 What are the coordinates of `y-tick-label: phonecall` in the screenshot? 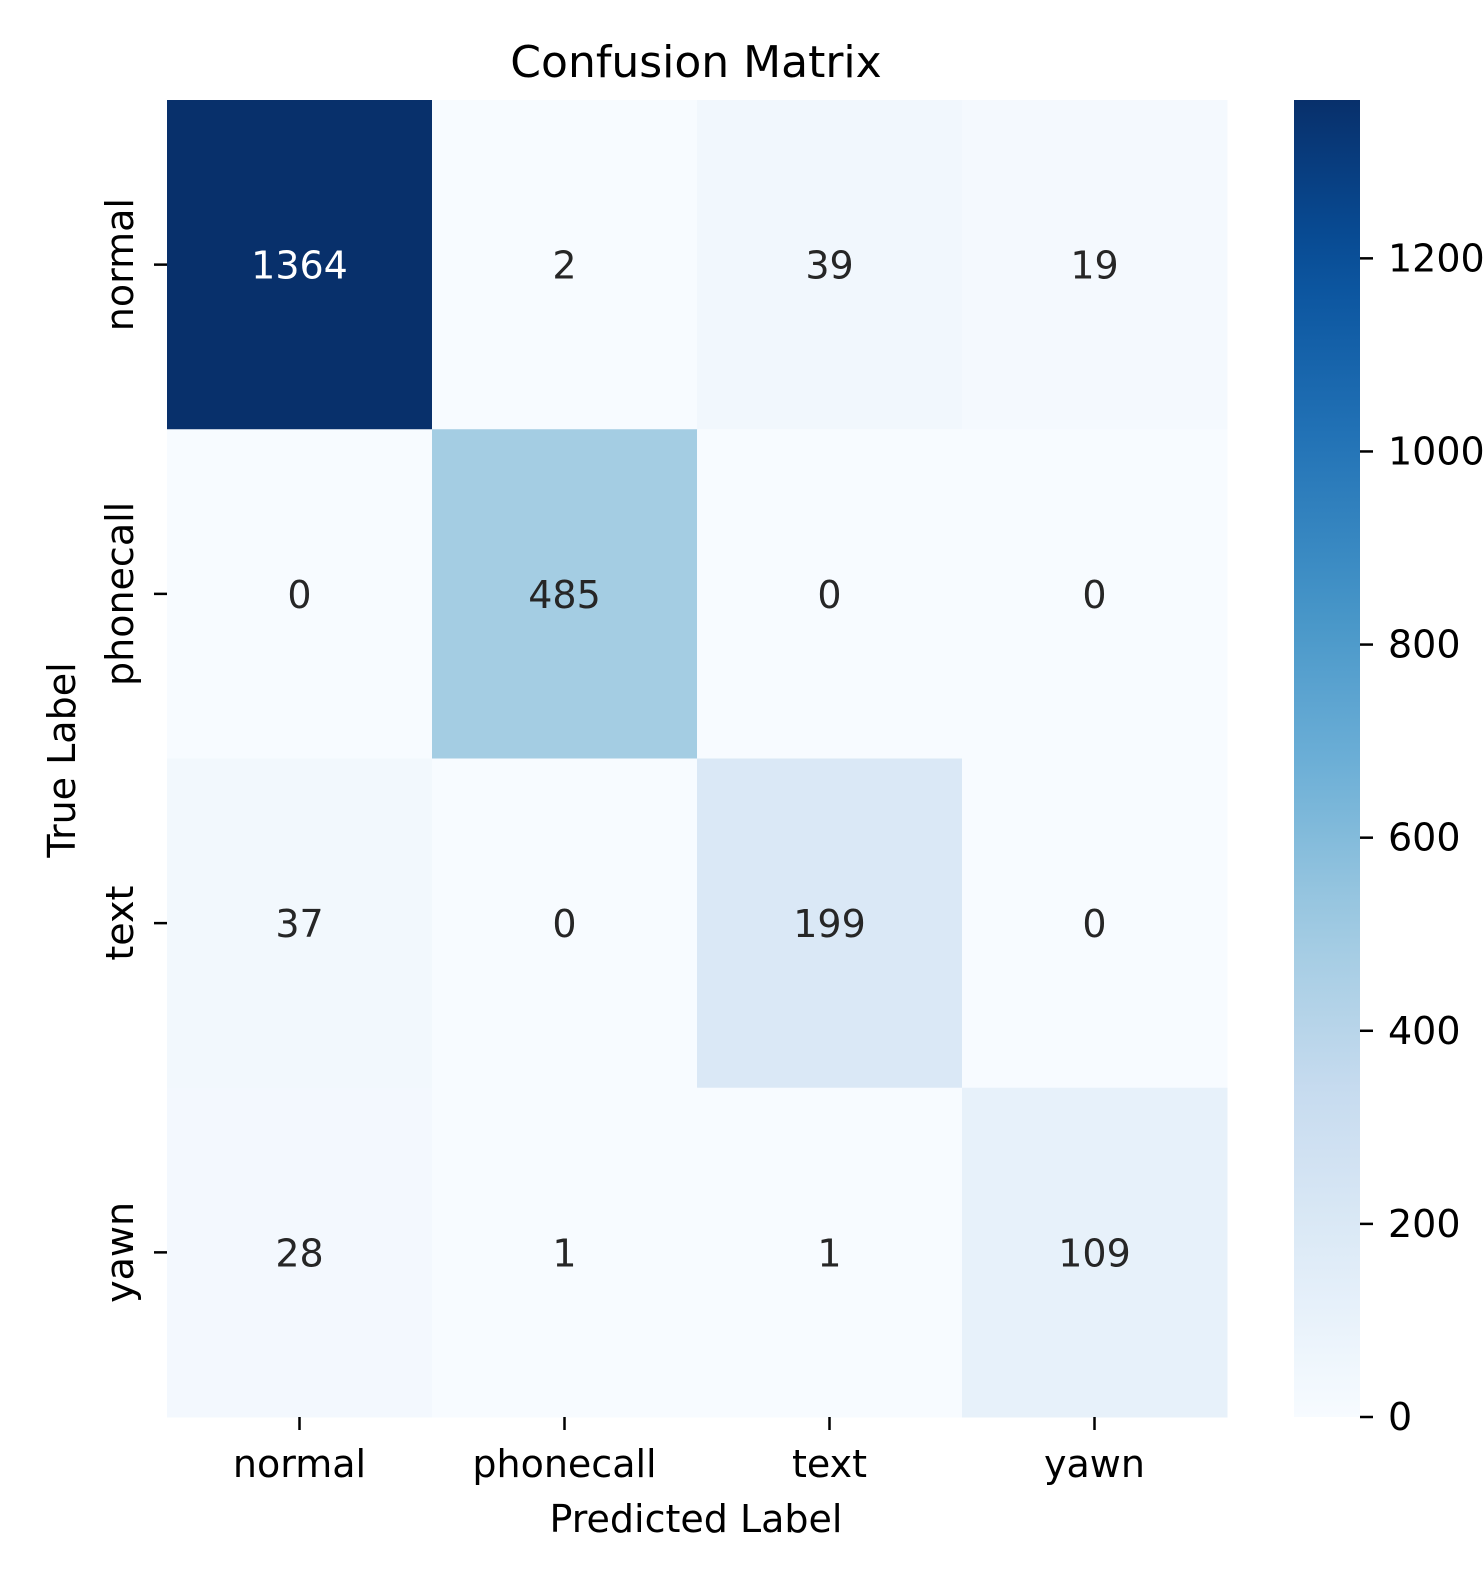 It's located at (120, 594).